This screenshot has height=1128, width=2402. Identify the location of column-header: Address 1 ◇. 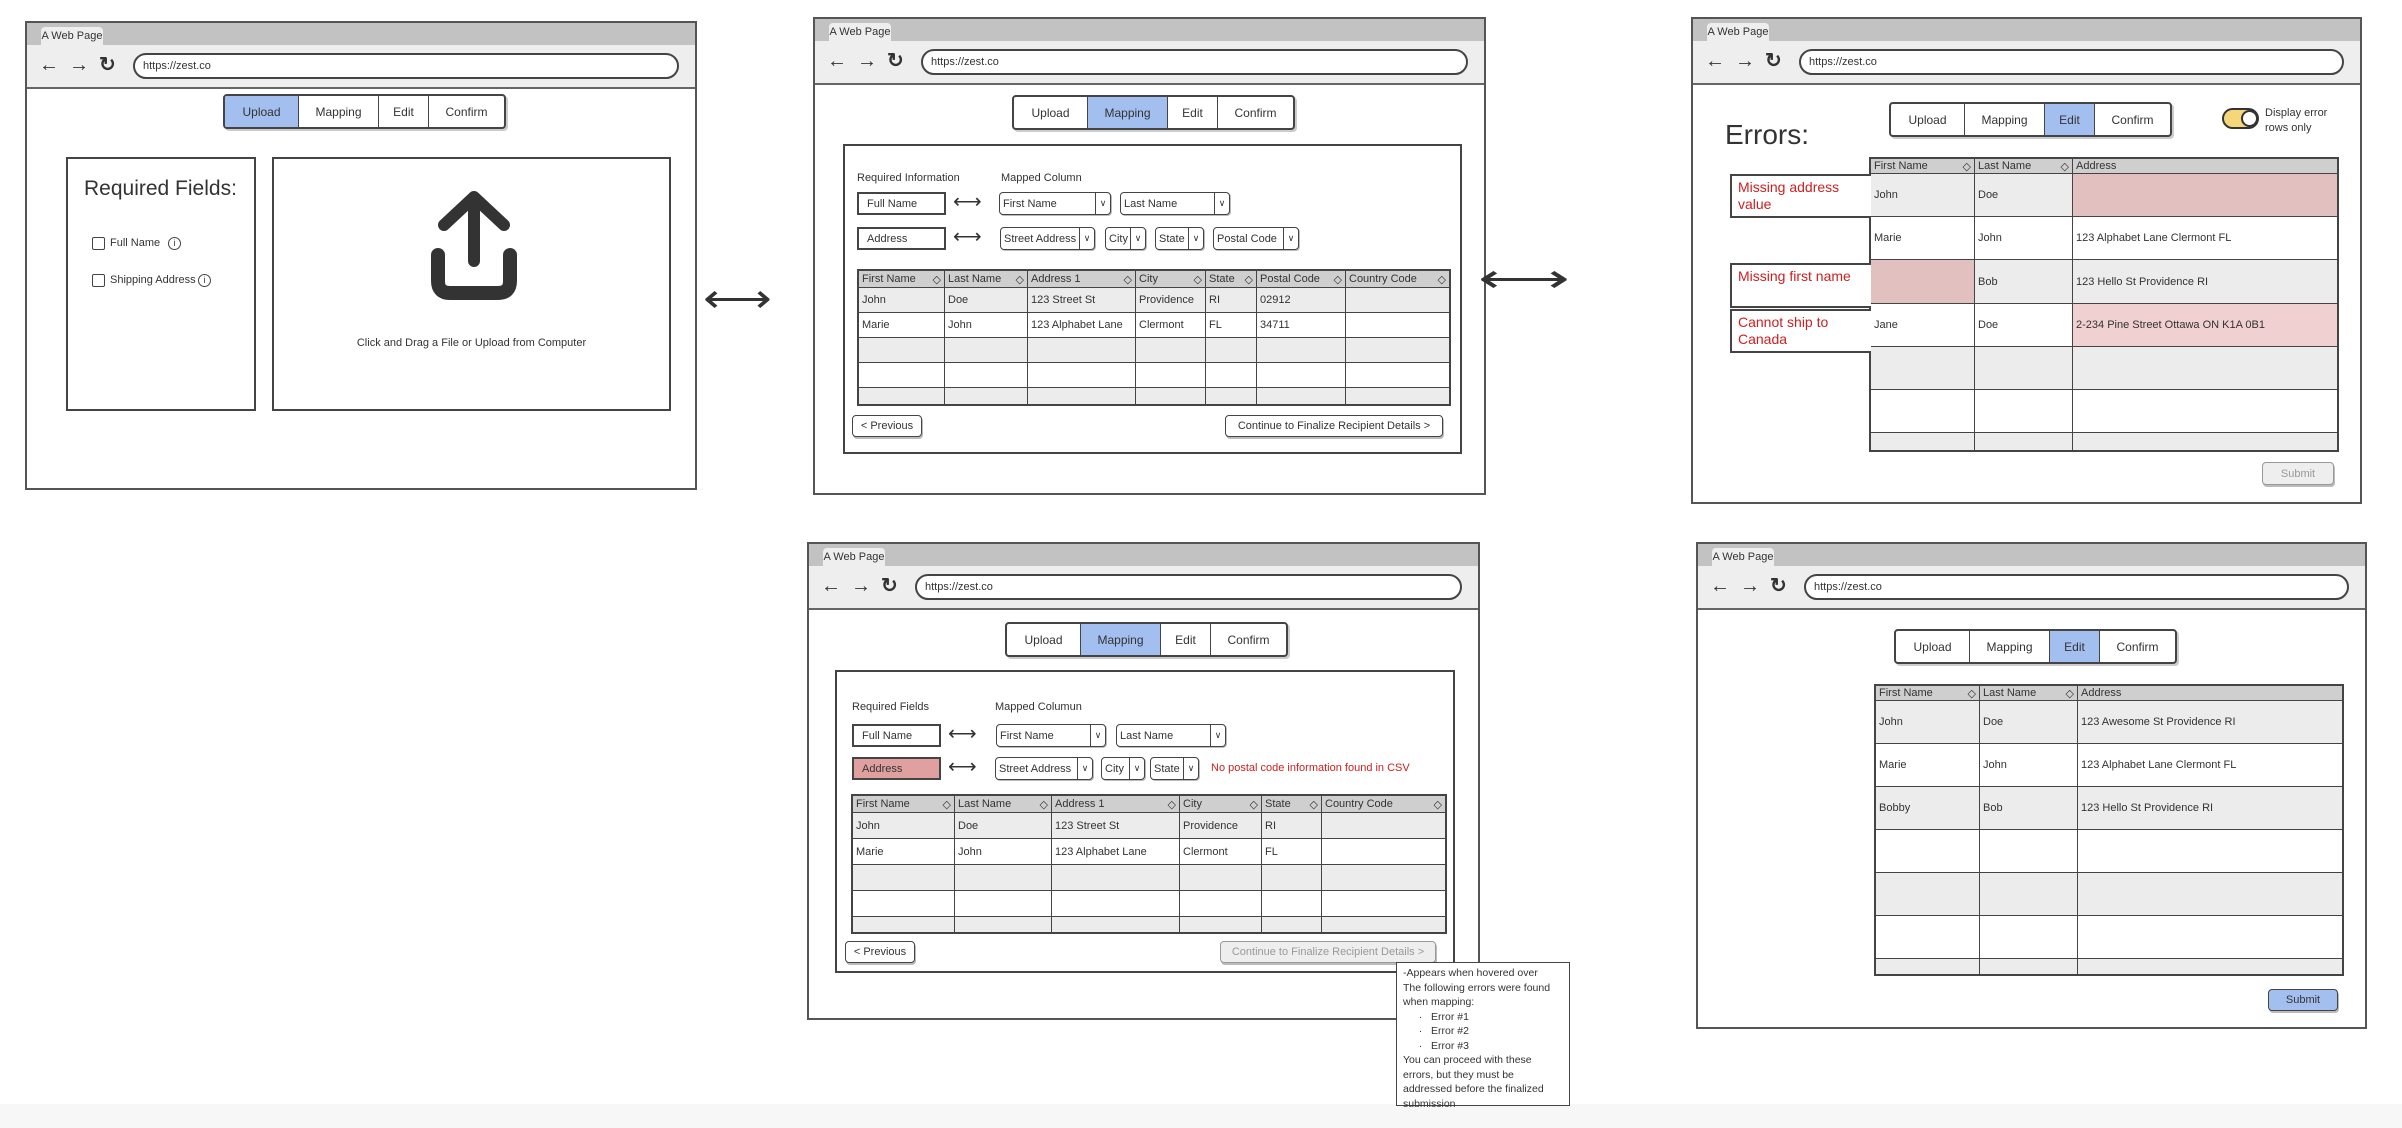
(1082, 279).